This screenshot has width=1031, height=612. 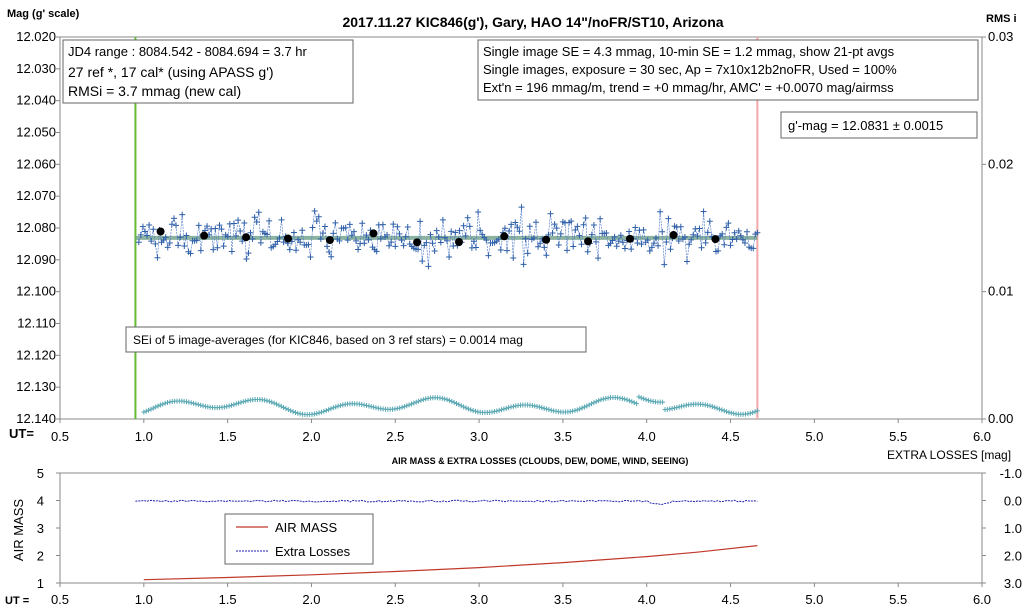 I want to click on bottom-y-ticks: 5 4 3 2 1, so click(x=48, y=528).